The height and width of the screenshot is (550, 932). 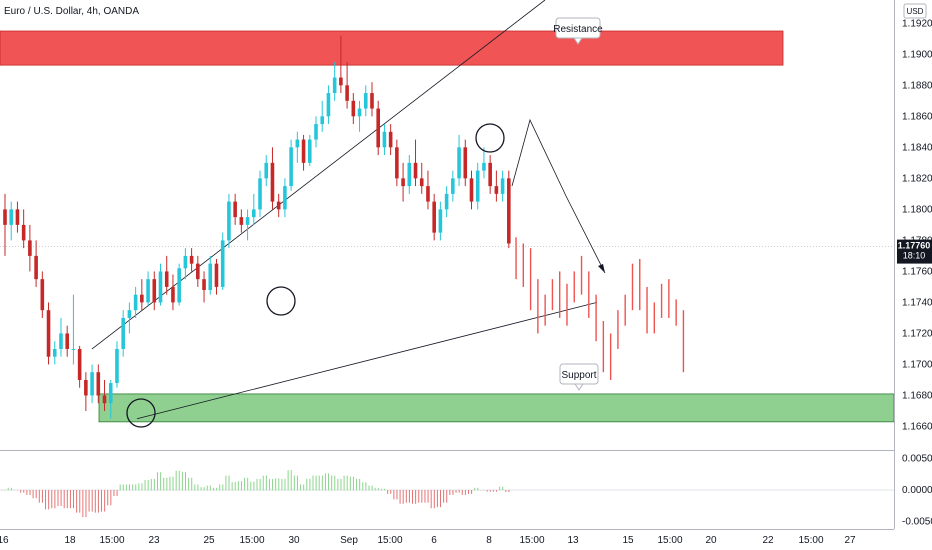 I want to click on support-label: Support, so click(x=578, y=375).